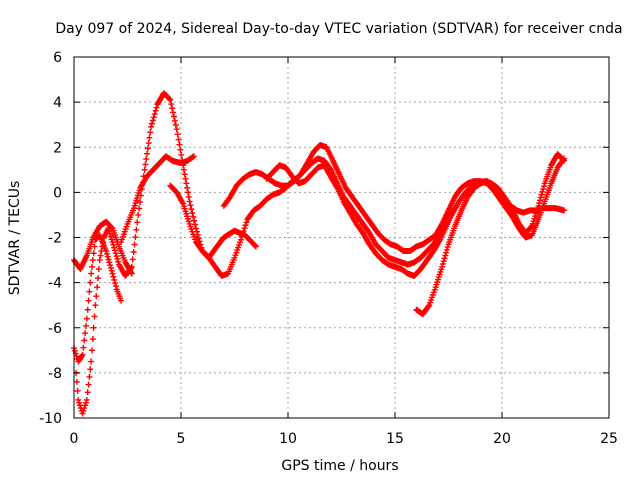  Describe the element at coordinates (55, 284) in the screenshot. I see `y-tick-label: -4` at that location.